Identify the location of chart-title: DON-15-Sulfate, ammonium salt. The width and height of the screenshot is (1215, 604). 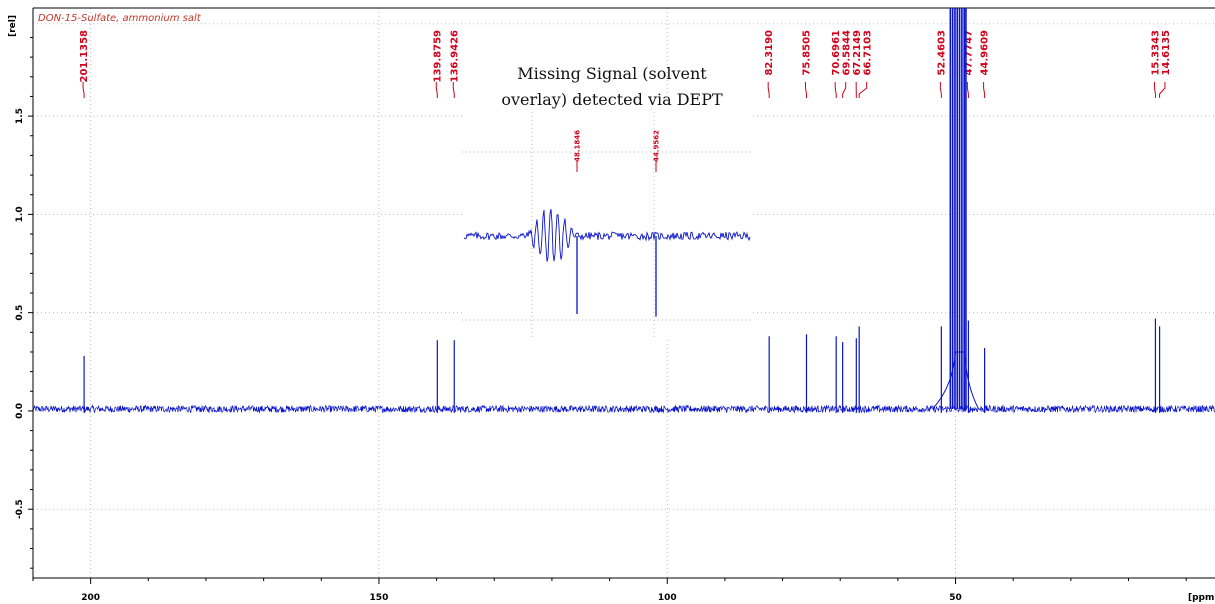
(120, 18).